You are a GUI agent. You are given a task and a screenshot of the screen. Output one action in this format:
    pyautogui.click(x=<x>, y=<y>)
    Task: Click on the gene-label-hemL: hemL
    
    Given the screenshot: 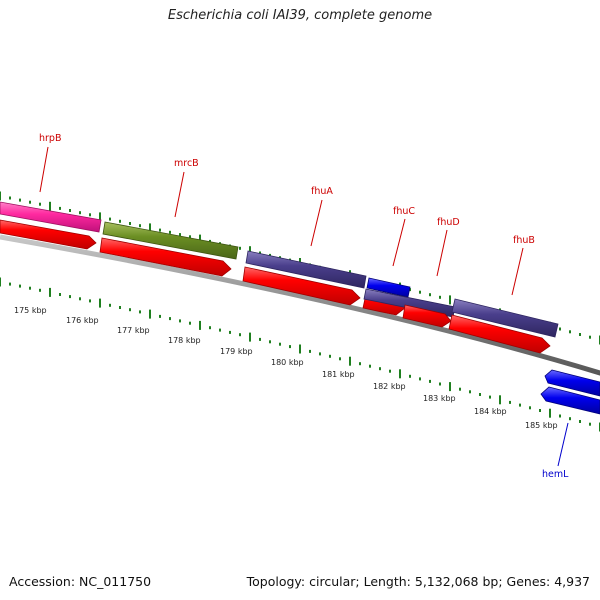 What is the action you would take?
    pyautogui.click(x=555, y=474)
    